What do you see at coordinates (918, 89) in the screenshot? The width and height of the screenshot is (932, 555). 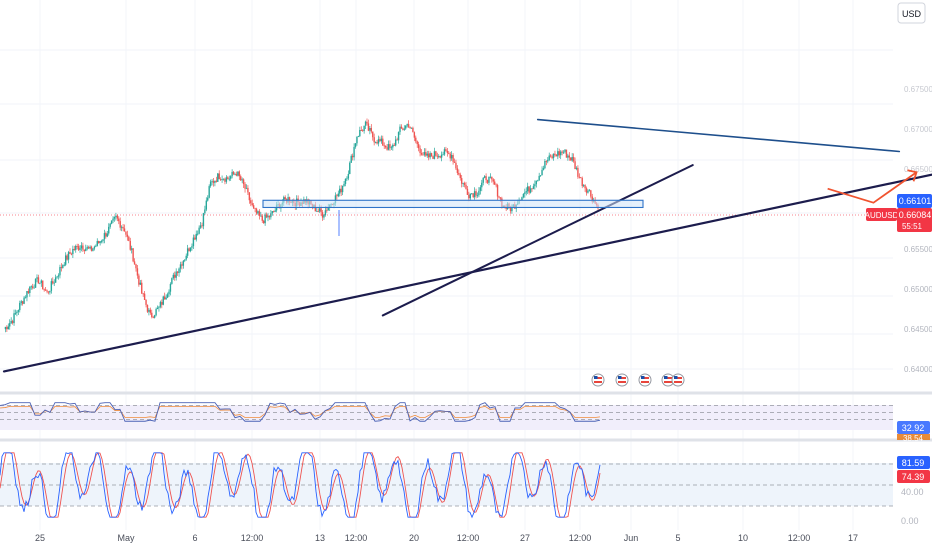 I see `price-tick-faded: 0.67500` at bounding box center [918, 89].